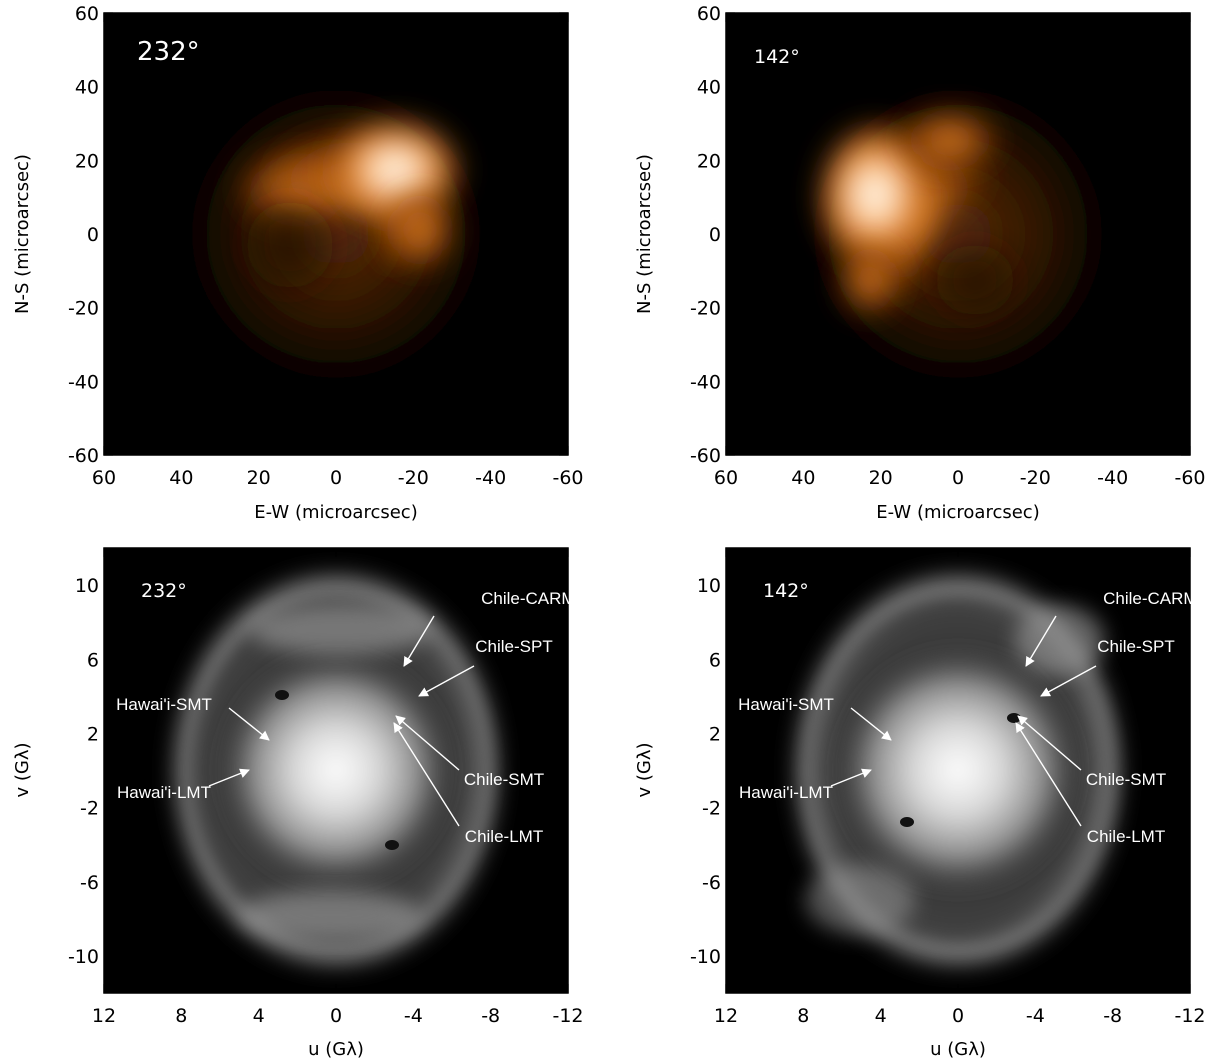 This screenshot has width=1214, height=1063. Describe the element at coordinates (87, 586) in the screenshot. I see `y-tick-label: 10` at that location.